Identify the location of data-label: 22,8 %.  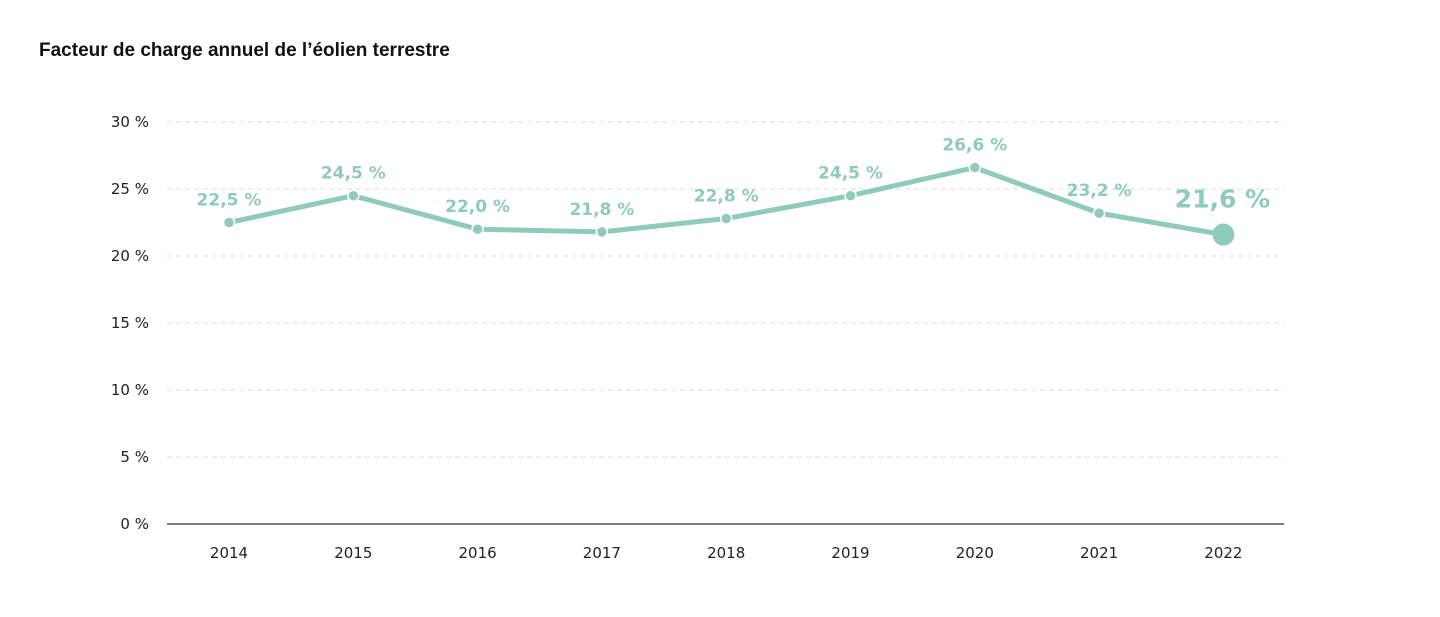
(726, 196).